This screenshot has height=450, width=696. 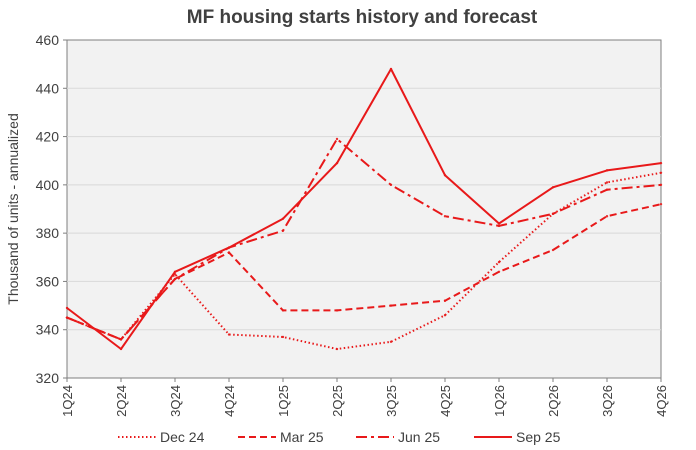 What do you see at coordinates (48, 185) in the screenshot?
I see `y-tick-label-400: 400` at bounding box center [48, 185].